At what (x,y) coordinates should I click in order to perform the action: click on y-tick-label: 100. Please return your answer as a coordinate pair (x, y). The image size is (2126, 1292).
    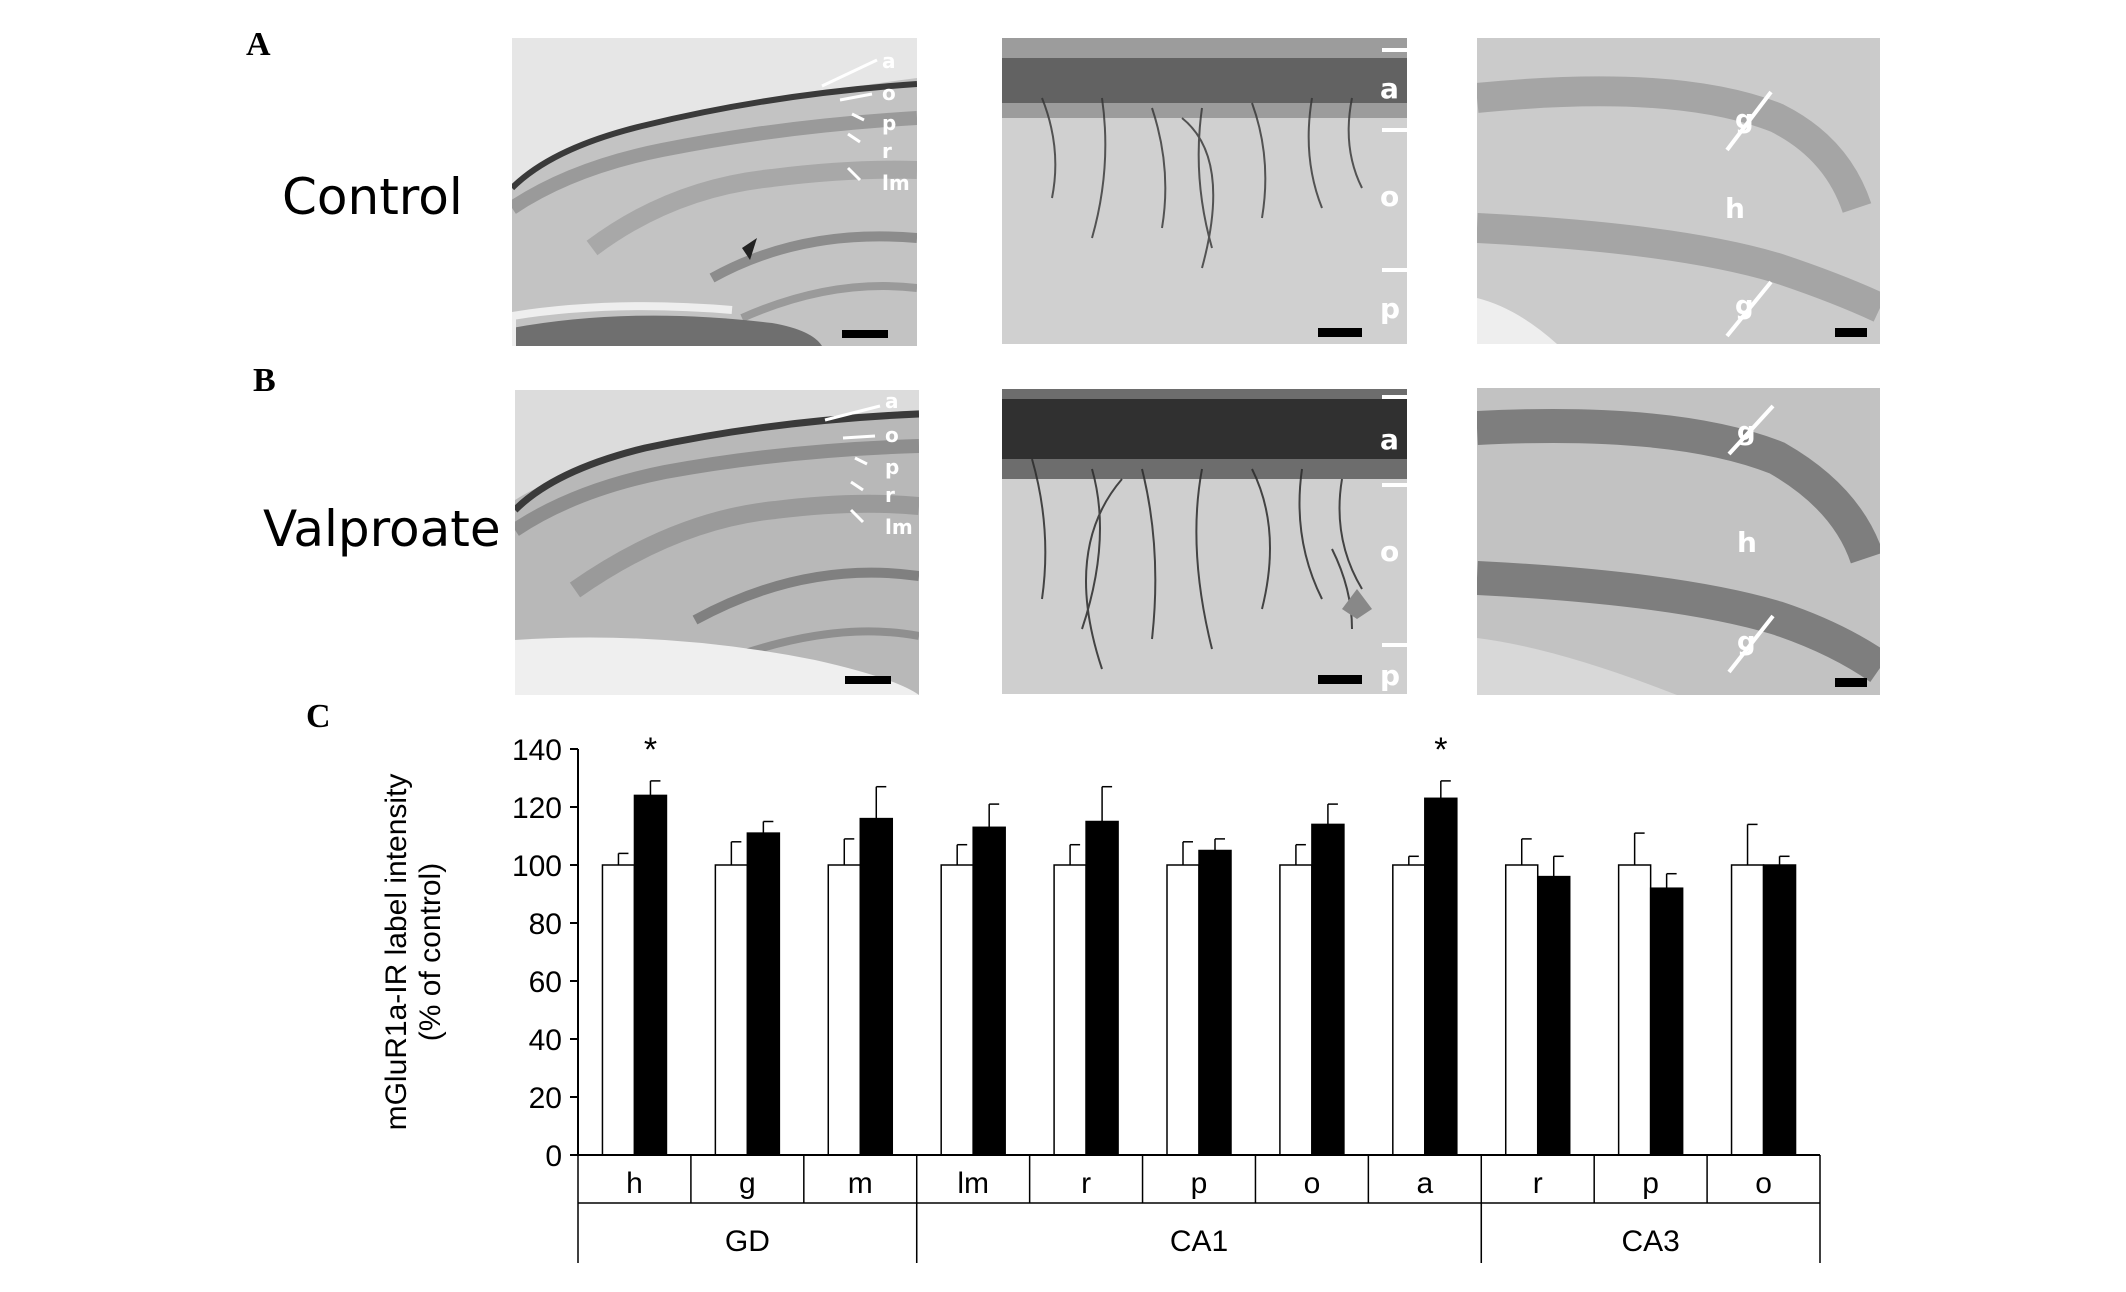
    Looking at the image, I should click on (537, 866).